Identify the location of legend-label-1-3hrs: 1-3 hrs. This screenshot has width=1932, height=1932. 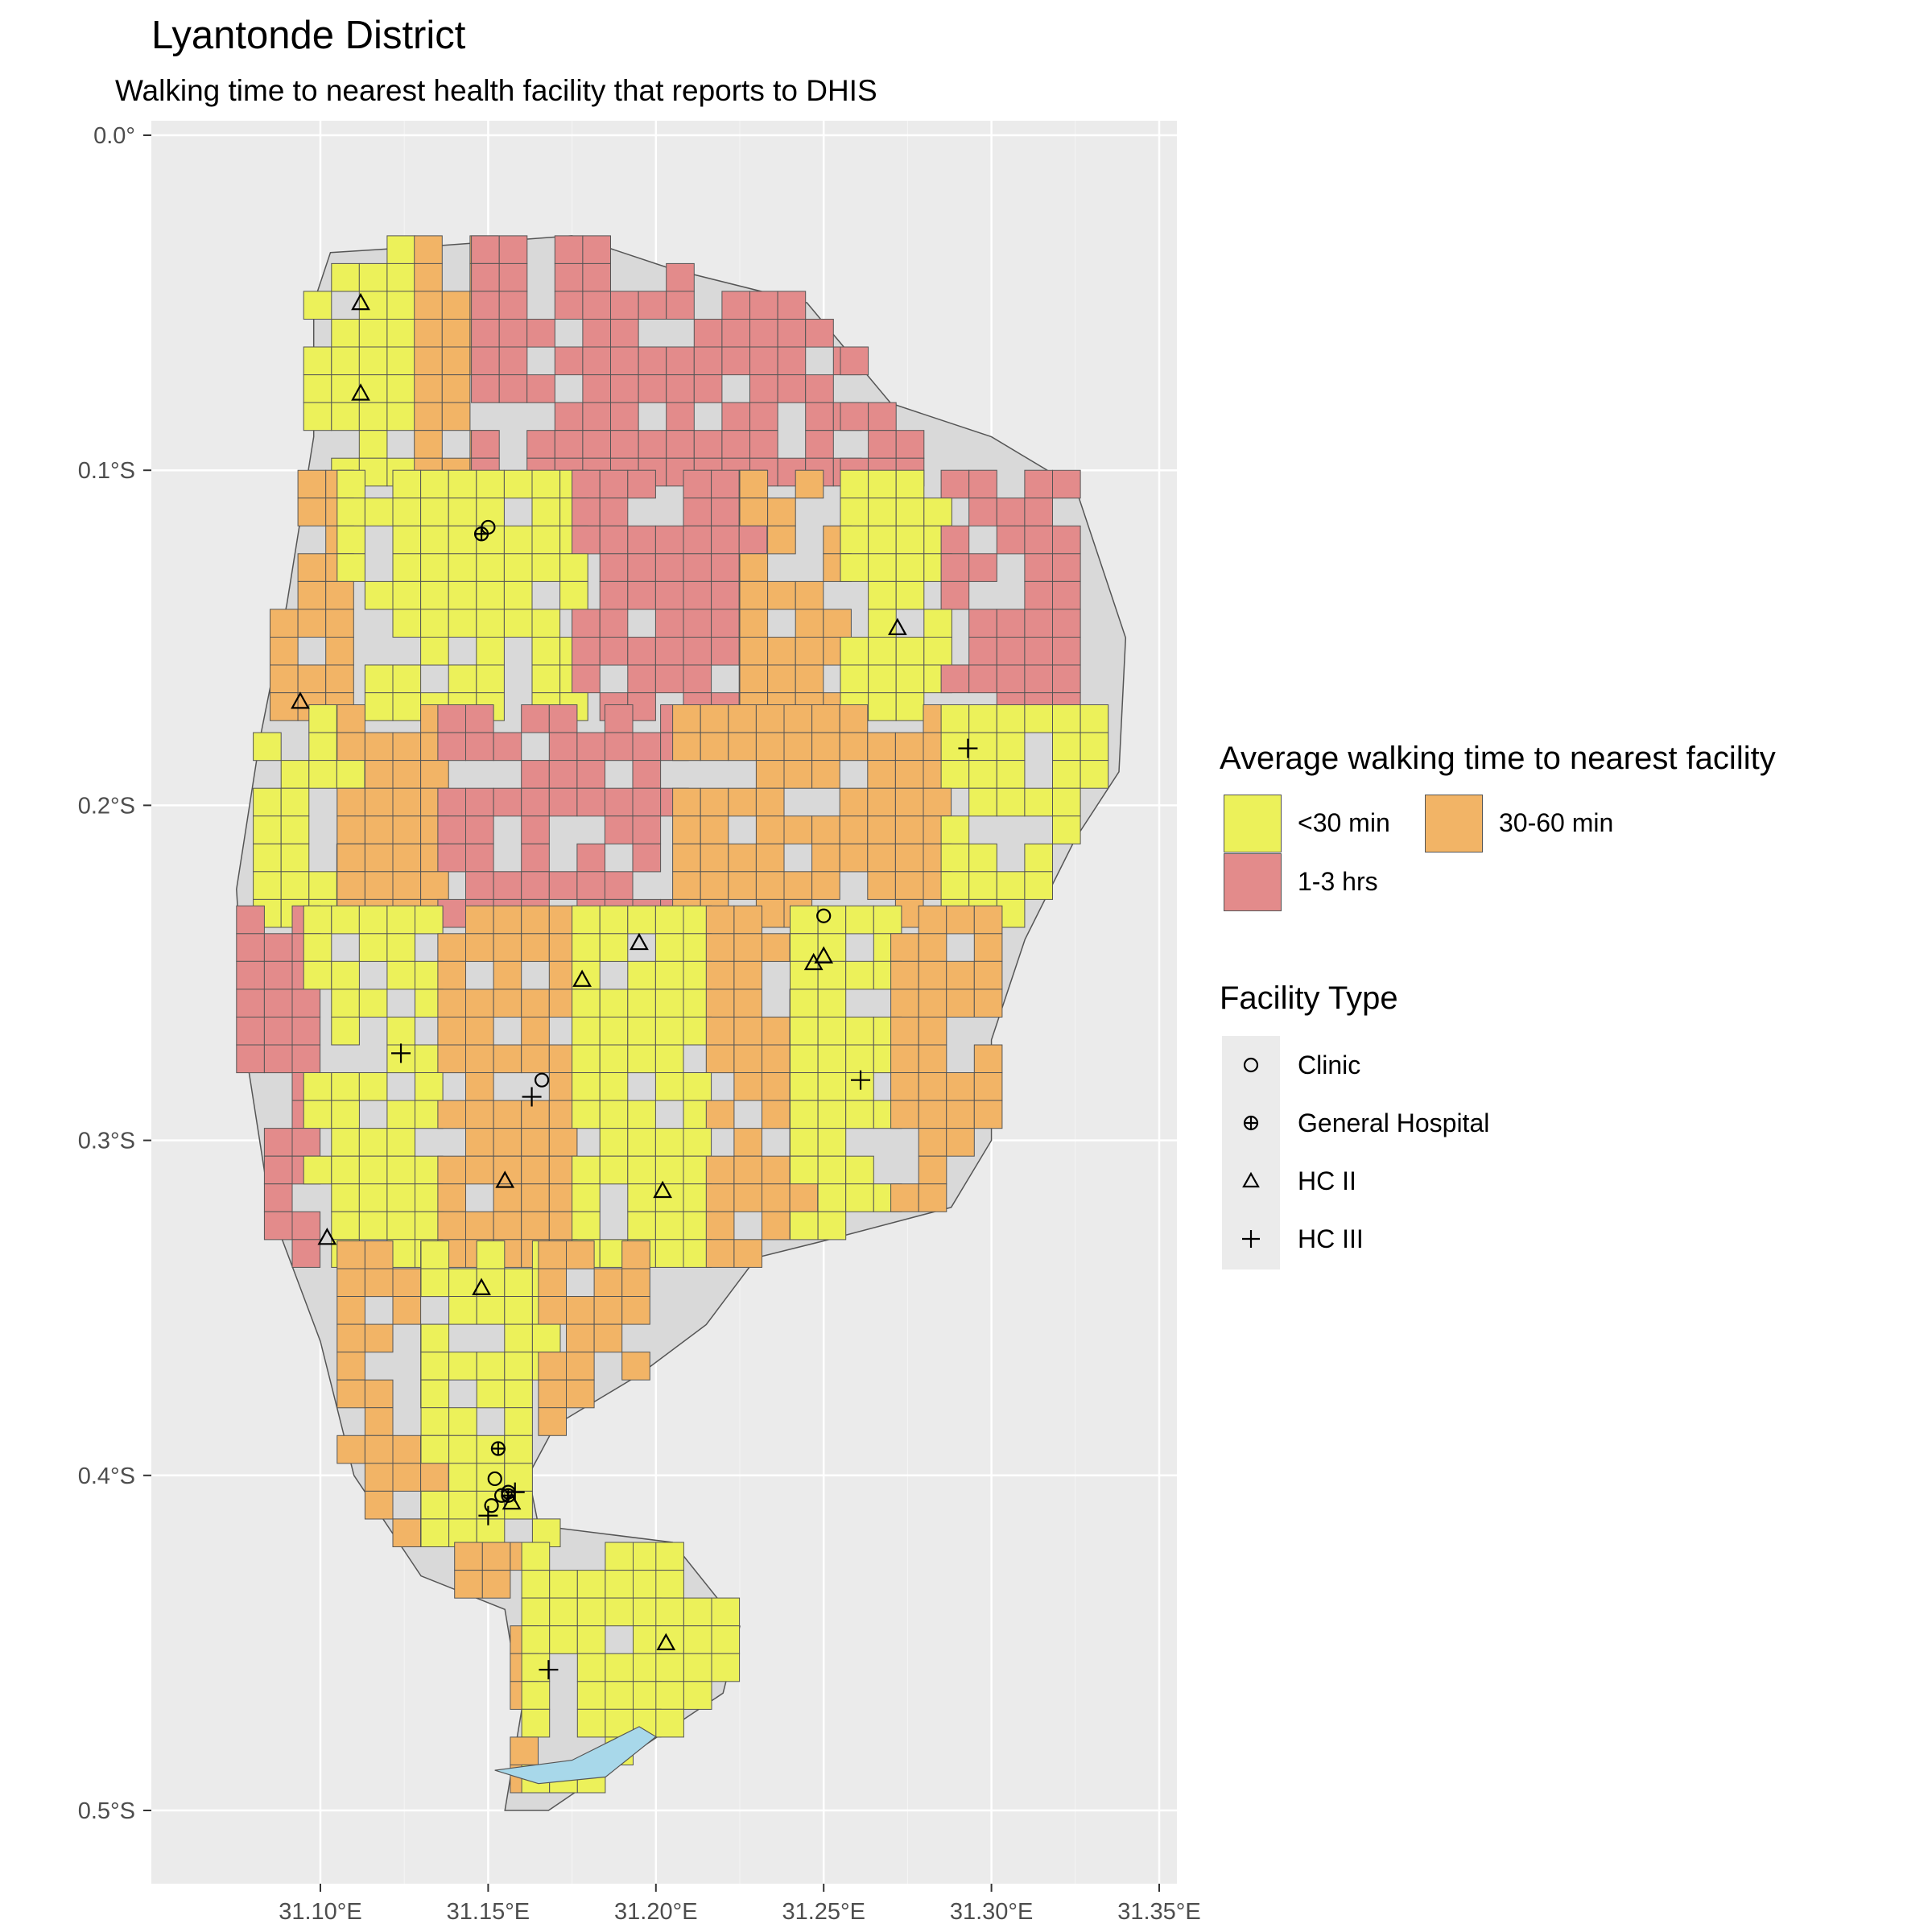
(1338, 882).